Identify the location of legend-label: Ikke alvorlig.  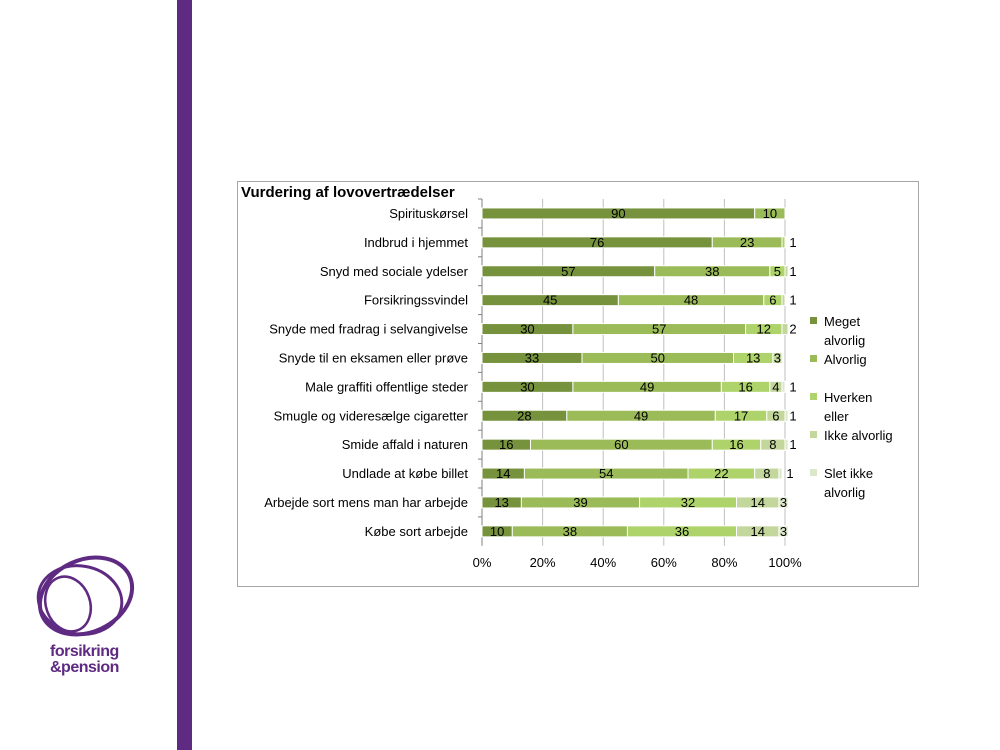
(858, 435).